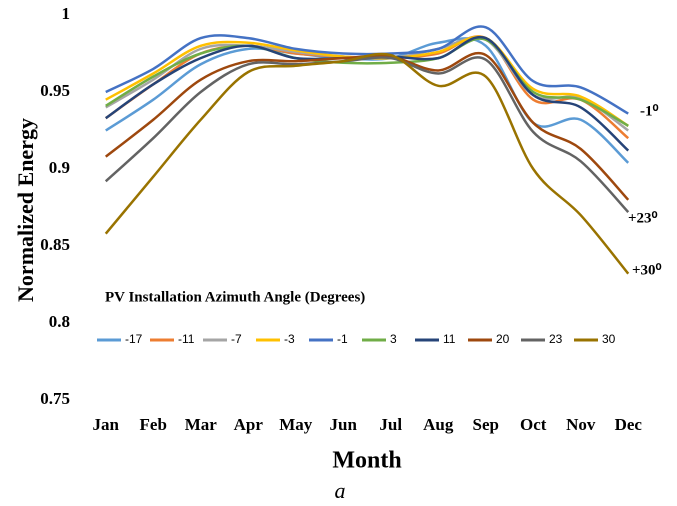 Image resolution: width=677 pixels, height=506 pixels. Describe the element at coordinates (66, 13) in the screenshot. I see `y-tick-label: 1` at that location.